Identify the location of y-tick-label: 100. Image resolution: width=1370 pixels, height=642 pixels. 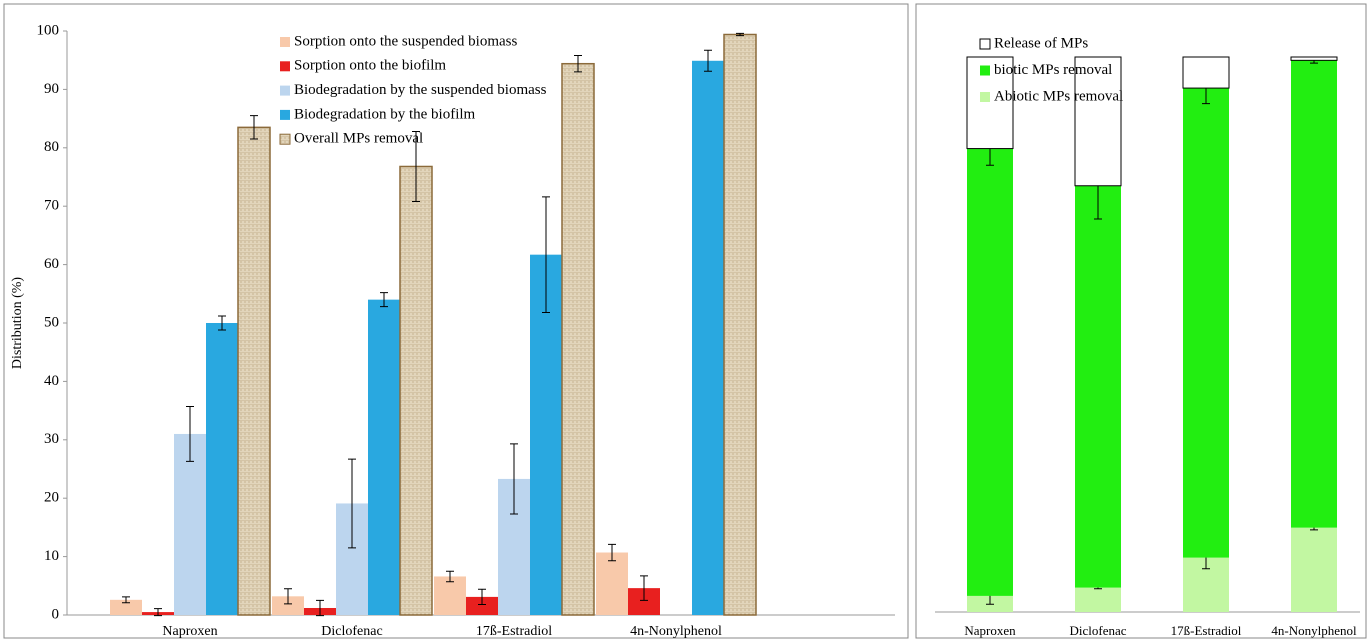
(48, 30).